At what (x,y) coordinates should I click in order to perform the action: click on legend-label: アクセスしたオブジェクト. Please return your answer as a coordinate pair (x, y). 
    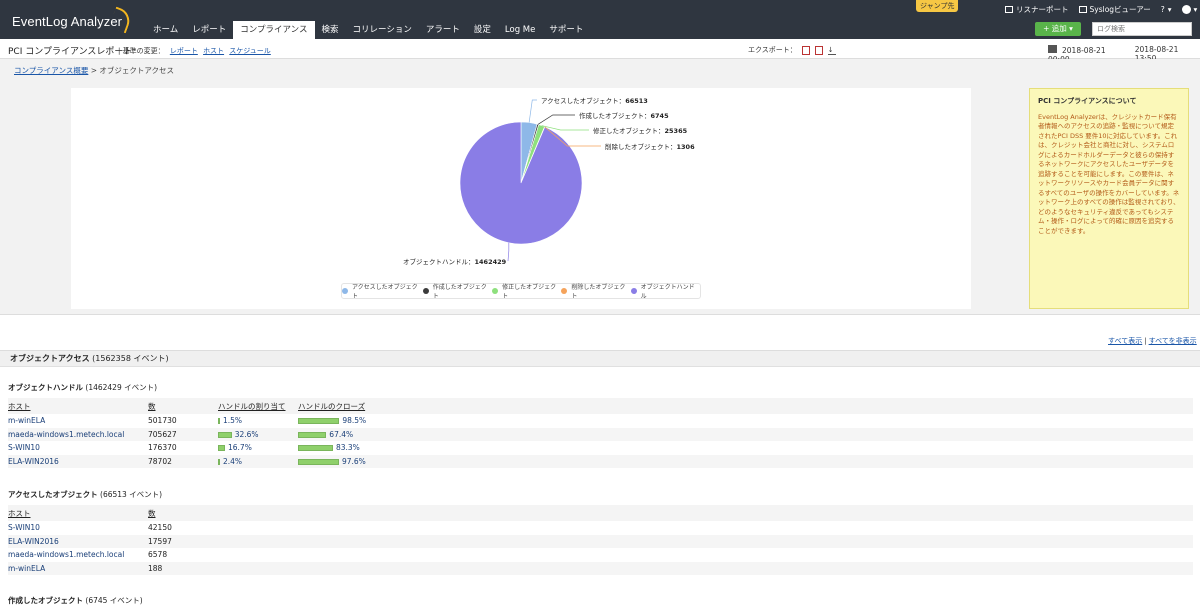
    Looking at the image, I should click on (384, 292).